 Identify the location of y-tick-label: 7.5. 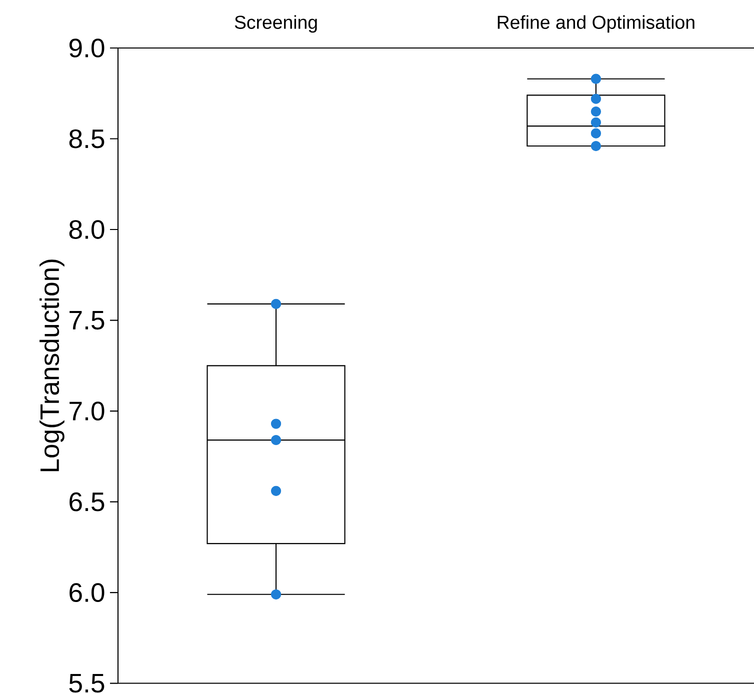
(87, 320).